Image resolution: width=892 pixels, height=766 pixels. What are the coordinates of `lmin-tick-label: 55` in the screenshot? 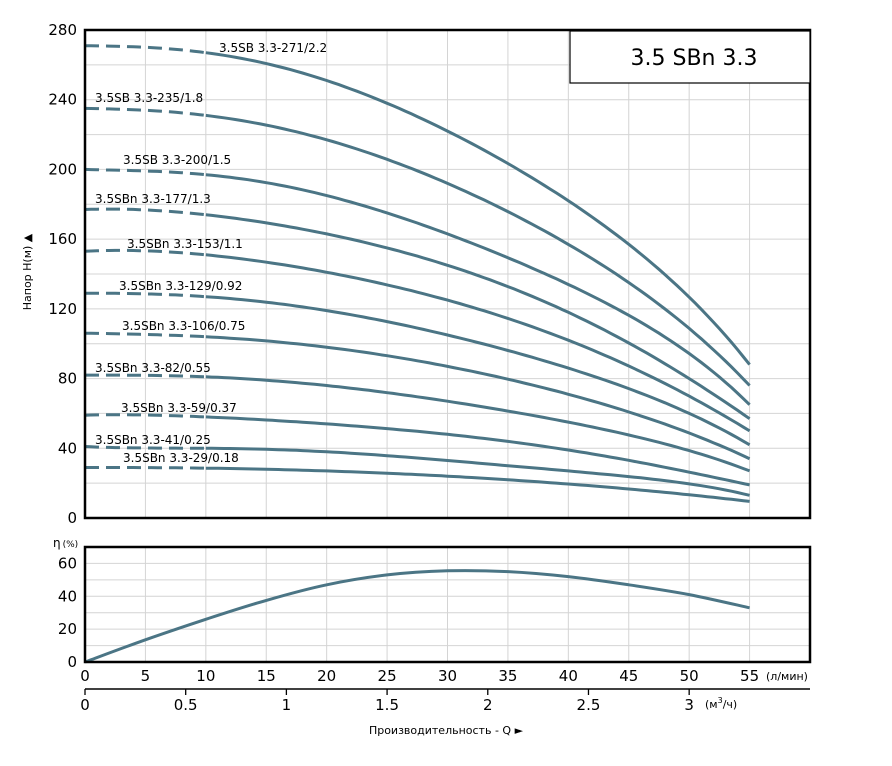 It's located at (749, 676).